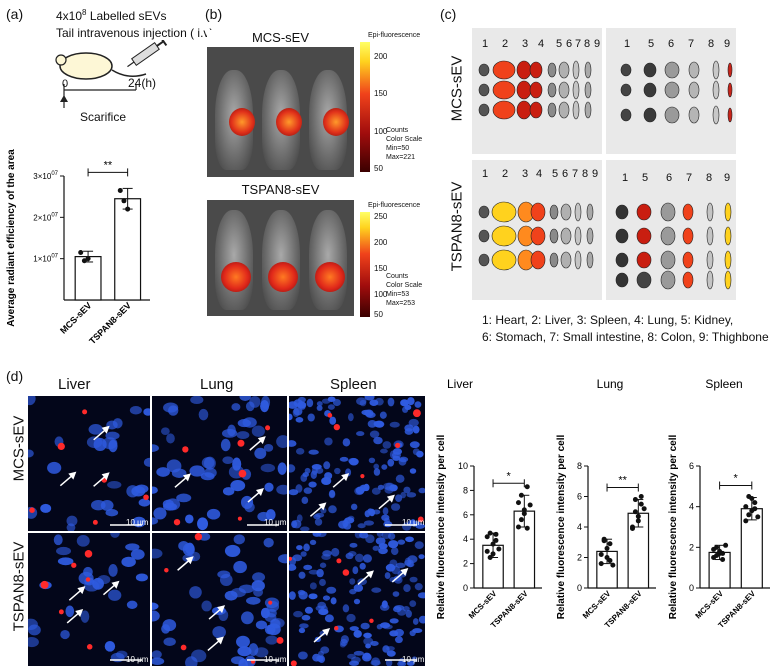  What do you see at coordinates (457, 88) in the screenshot?
I see `row-label-mcs: MCS-sEV` at bounding box center [457, 88].